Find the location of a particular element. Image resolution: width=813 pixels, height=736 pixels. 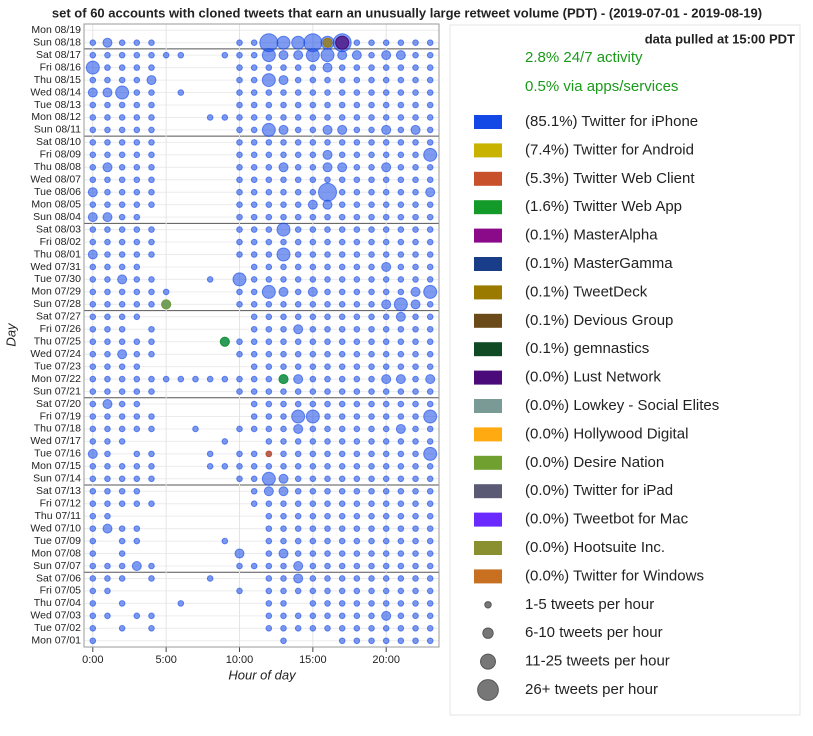

legend-swatch is located at coordinates (488, 320).